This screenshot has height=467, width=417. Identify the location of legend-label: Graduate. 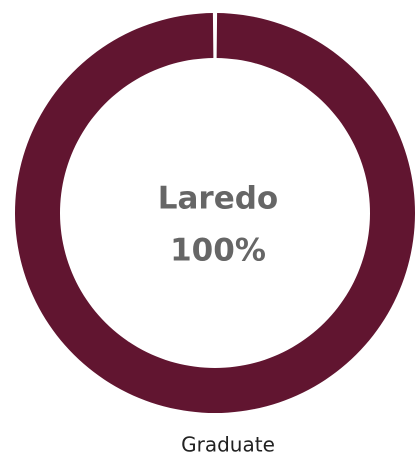
(228, 445).